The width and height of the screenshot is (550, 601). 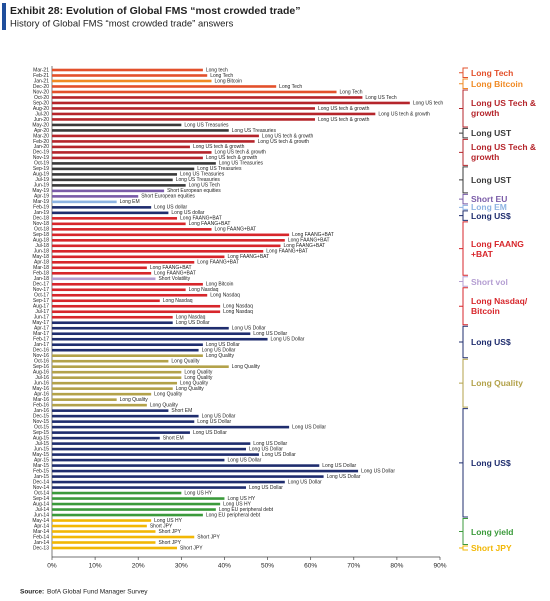 I want to click on y-tick-label: Oct-16, so click(x=41, y=362).